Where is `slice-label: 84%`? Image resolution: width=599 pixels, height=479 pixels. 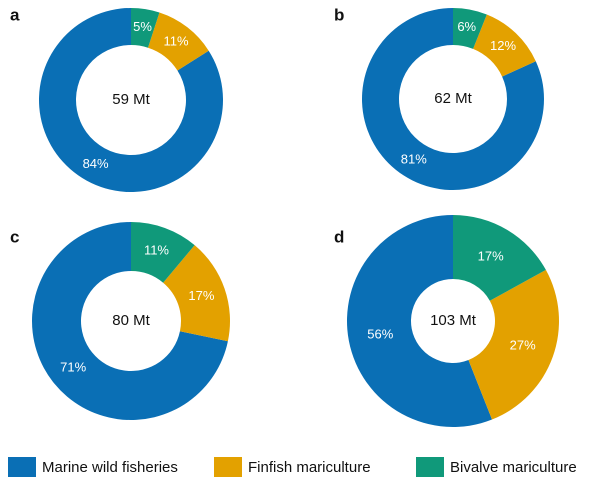 slice-label: 84% is located at coordinates (96, 163).